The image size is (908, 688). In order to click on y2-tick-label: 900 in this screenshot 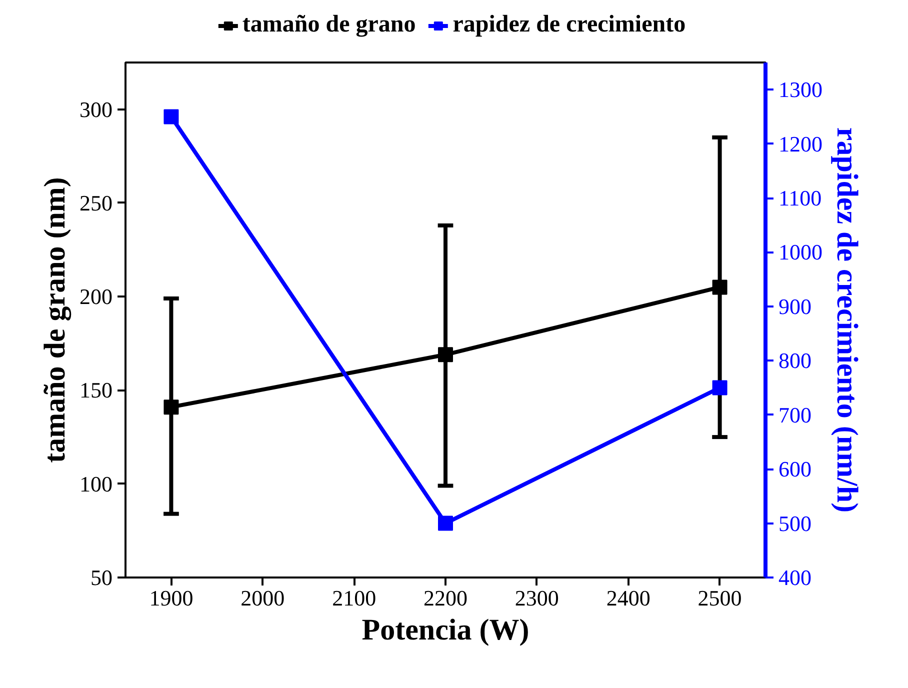, I will do `click(795, 306)`.